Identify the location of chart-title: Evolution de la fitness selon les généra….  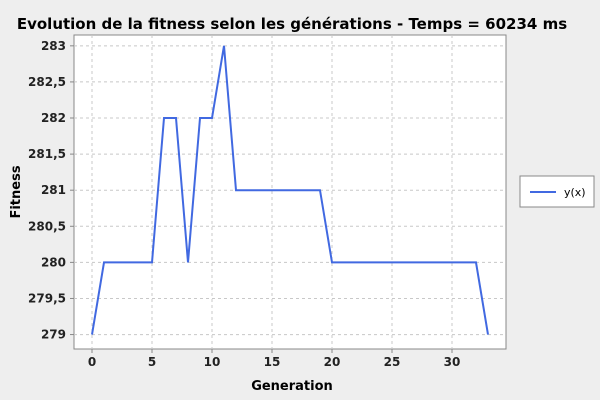
(292, 24).